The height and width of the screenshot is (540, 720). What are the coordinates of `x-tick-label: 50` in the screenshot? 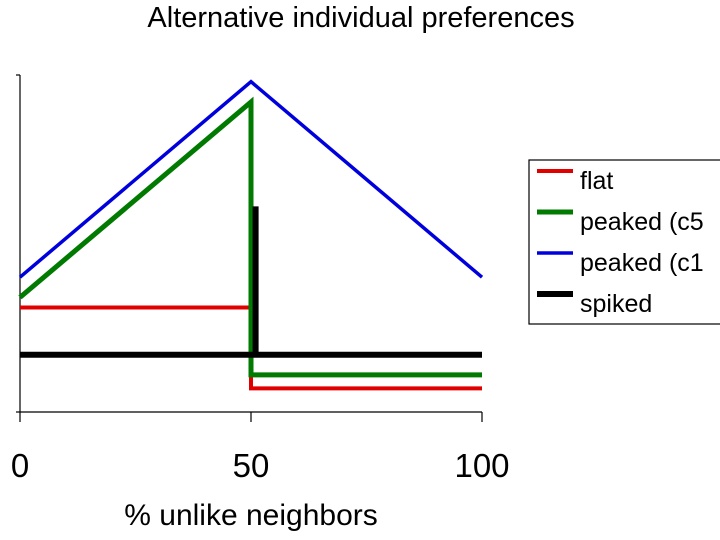 It's located at (251, 465).